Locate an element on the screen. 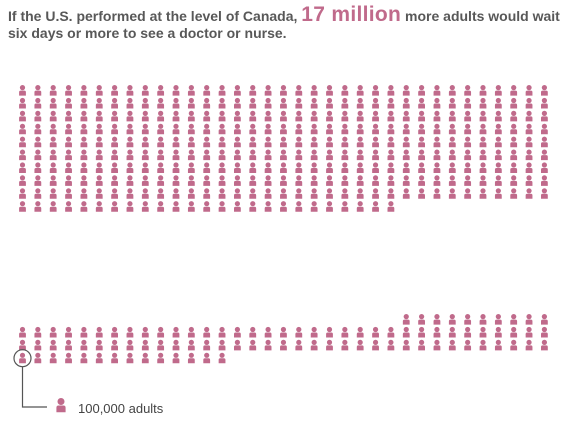  legend-highlight-ring is located at coordinates (22, 358).